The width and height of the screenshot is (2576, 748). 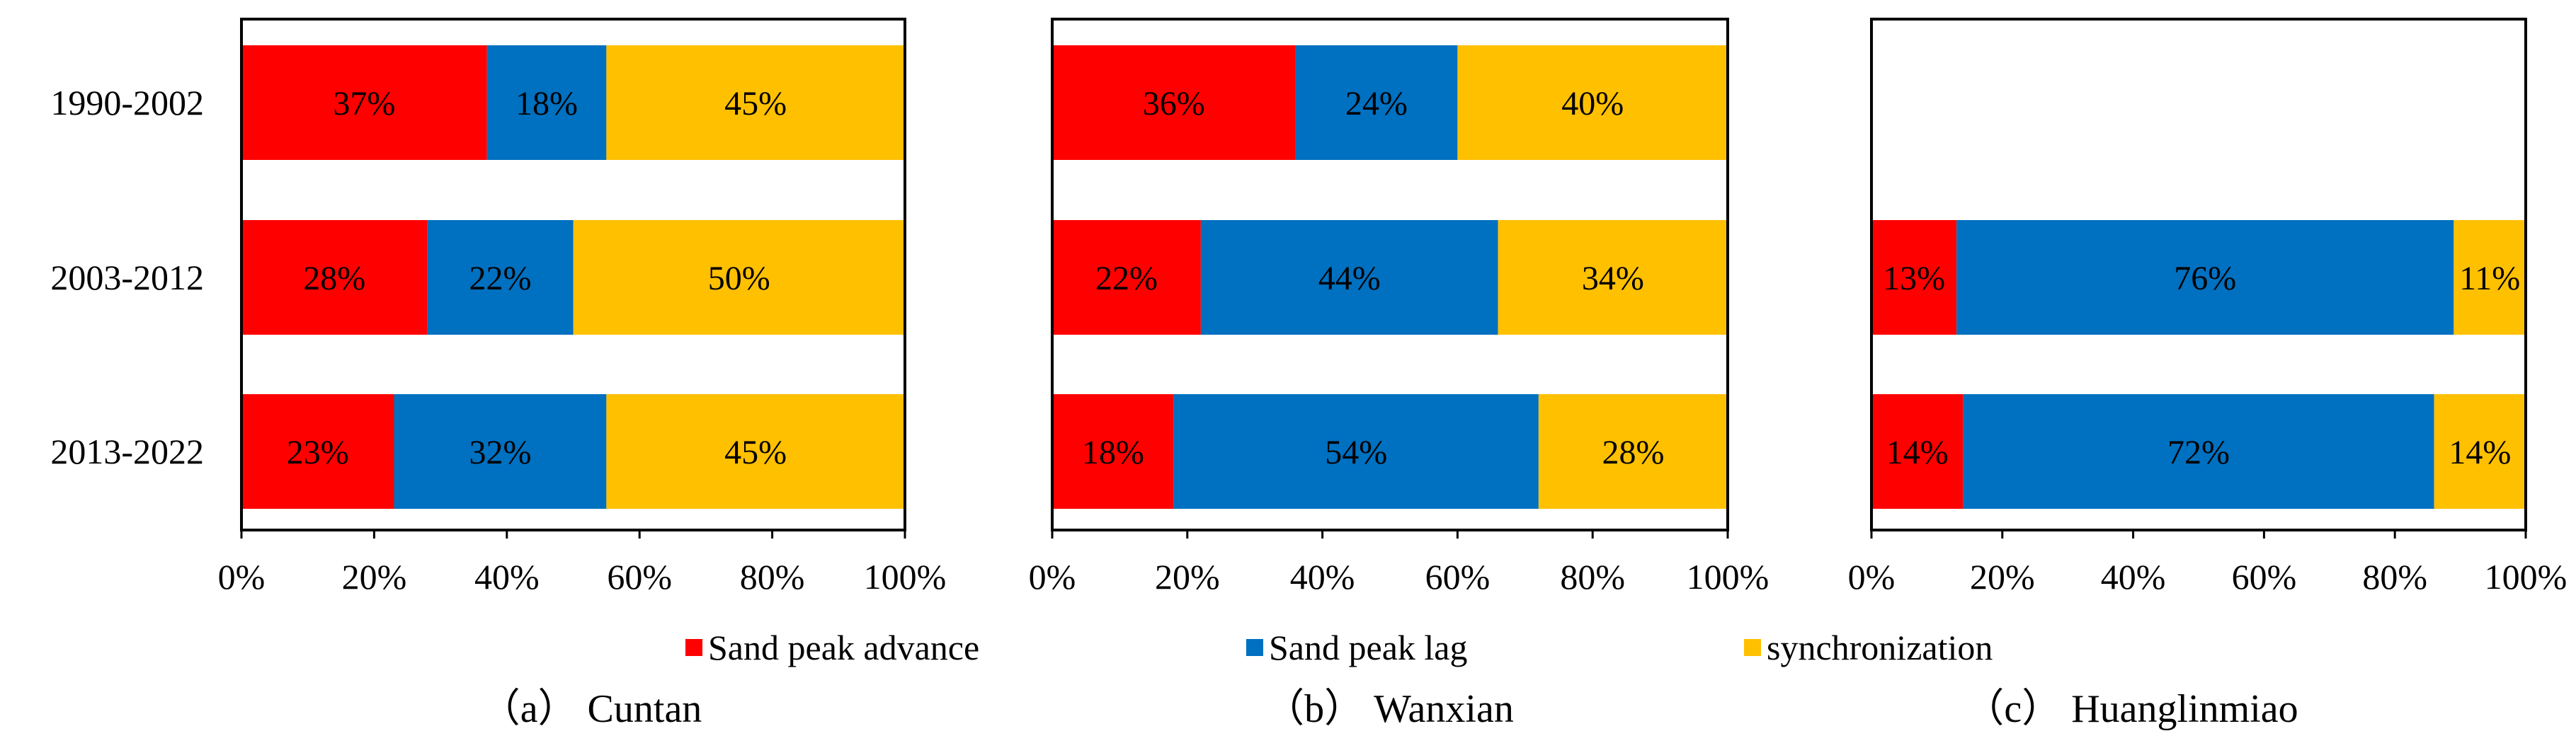 I want to click on data-label: 32%, so click(x=500, y=452).